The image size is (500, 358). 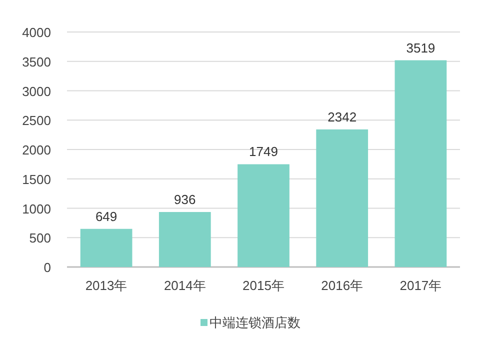 What do you see at coordinates (263, 285) in the screenshot?
I see `x-tick-label: 2015年` at bounding box center [263, 285].